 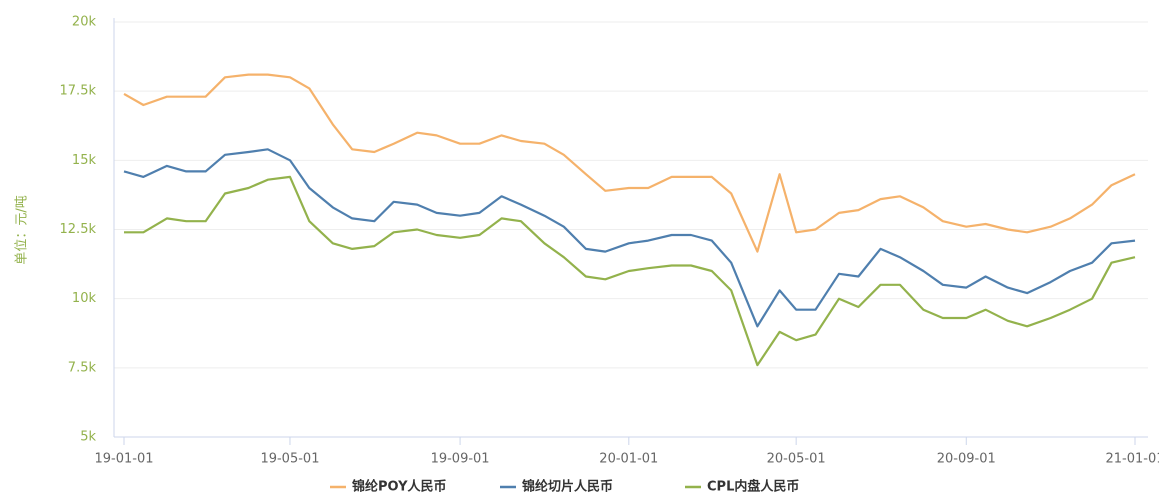 What do you see at coordinates (399, 487) in the screenshot?
I see `legend-label: 锦纶POY人民币` at bounding box center [399, 487].